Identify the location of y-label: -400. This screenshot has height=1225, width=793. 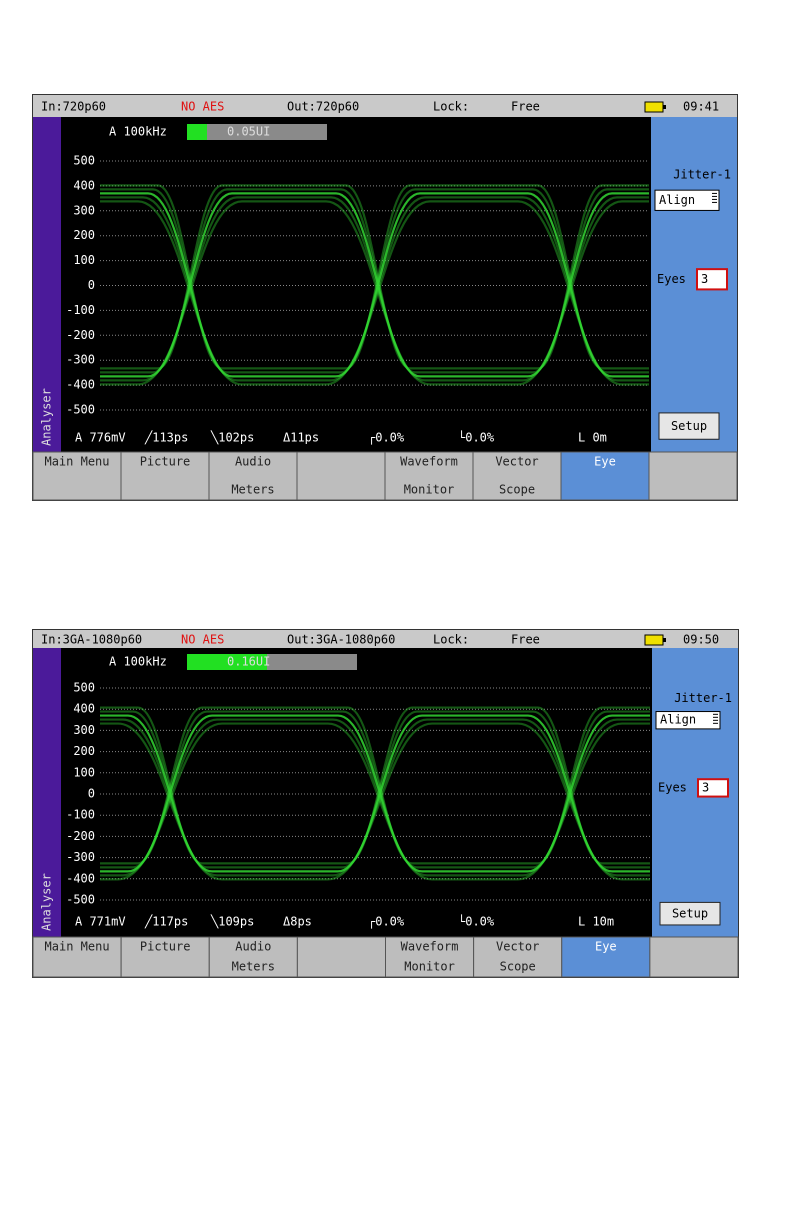
(80, 385).